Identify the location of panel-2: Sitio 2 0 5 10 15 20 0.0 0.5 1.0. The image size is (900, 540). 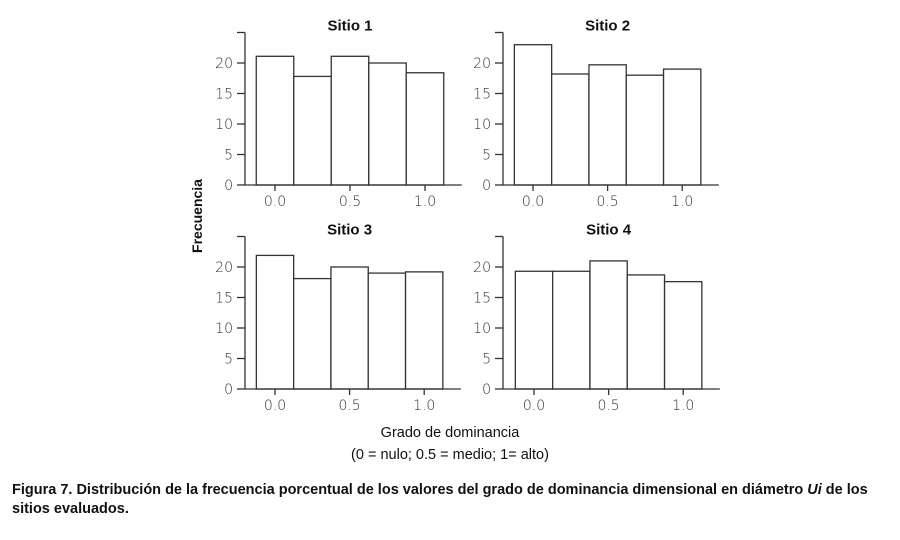
(596, 114).